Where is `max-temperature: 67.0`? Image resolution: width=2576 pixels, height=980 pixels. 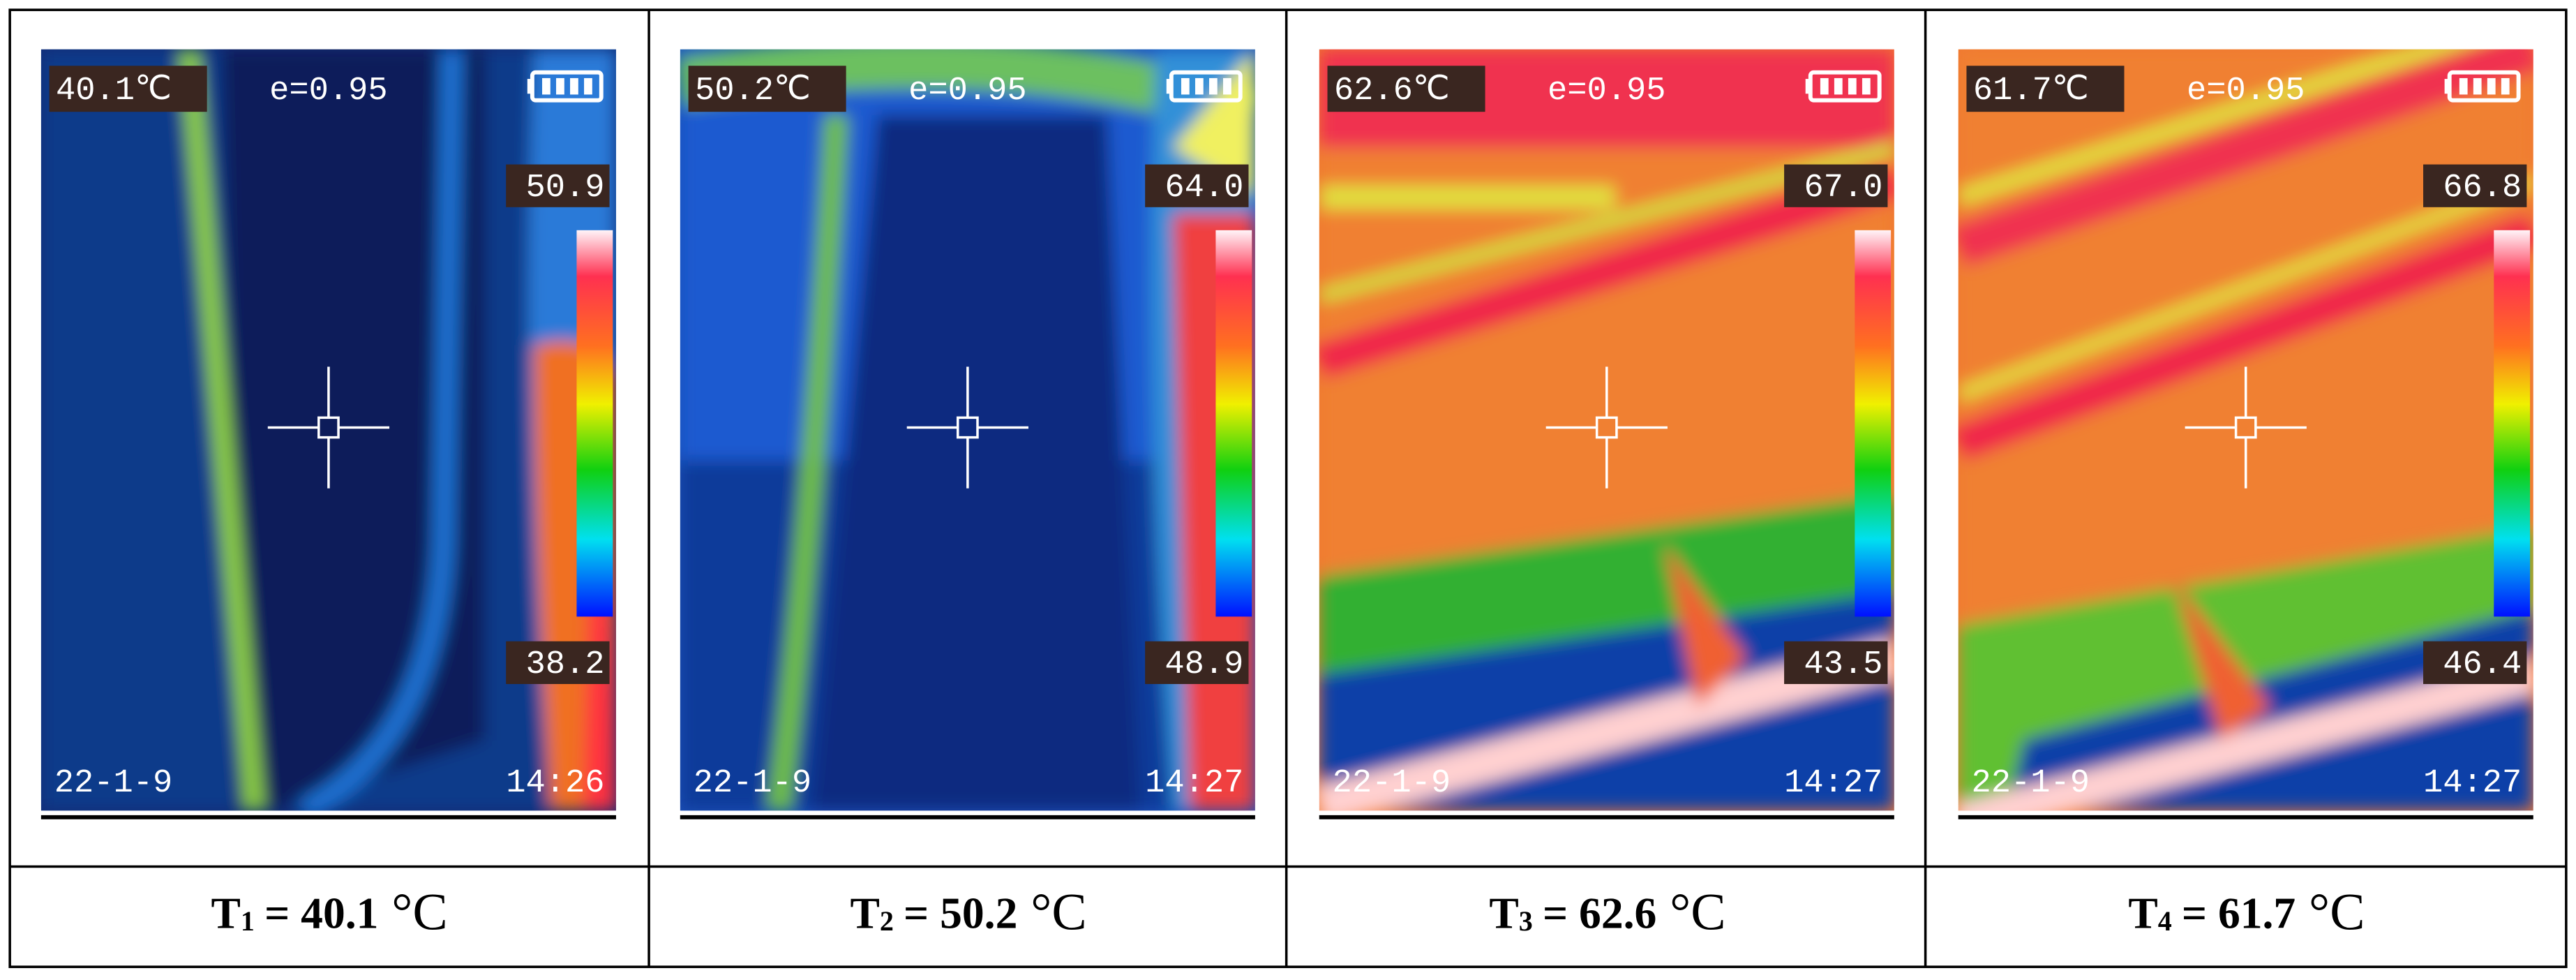 max-temperature: 67.0 is located at coordinates (1843, 188).